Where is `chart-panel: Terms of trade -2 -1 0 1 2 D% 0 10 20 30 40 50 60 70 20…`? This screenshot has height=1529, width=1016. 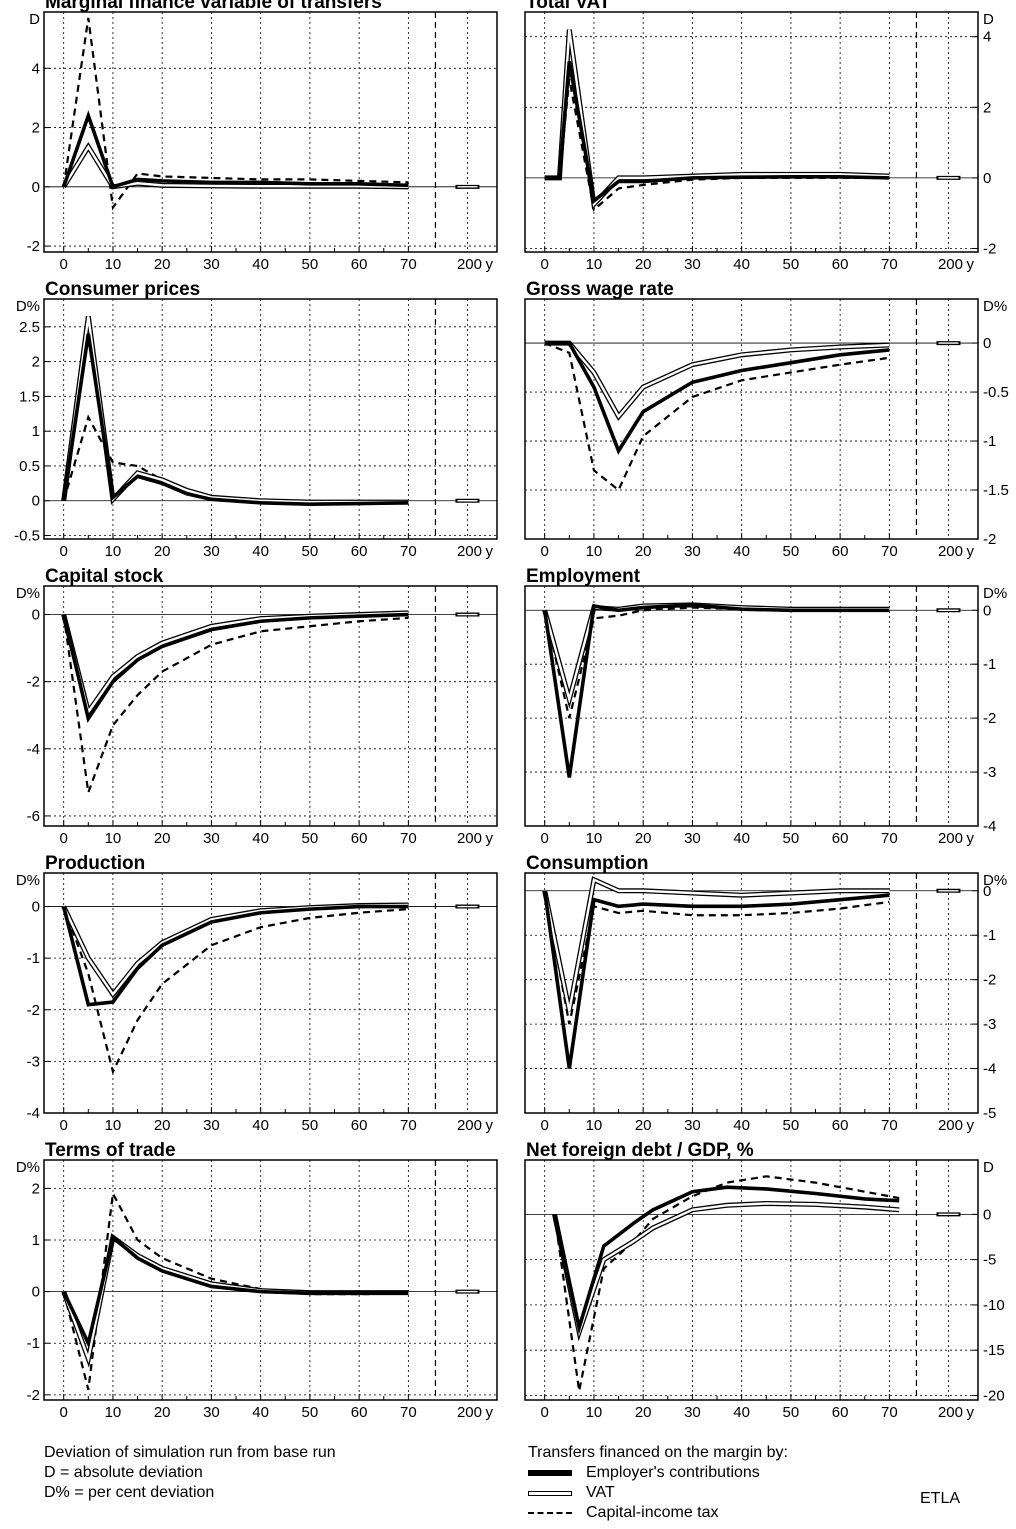 chart-panel: Terms of trade -2 -1 0 1 2 D% 0 10 20 30 40 50 60 70 20… is located at coordinates (257, 1280).